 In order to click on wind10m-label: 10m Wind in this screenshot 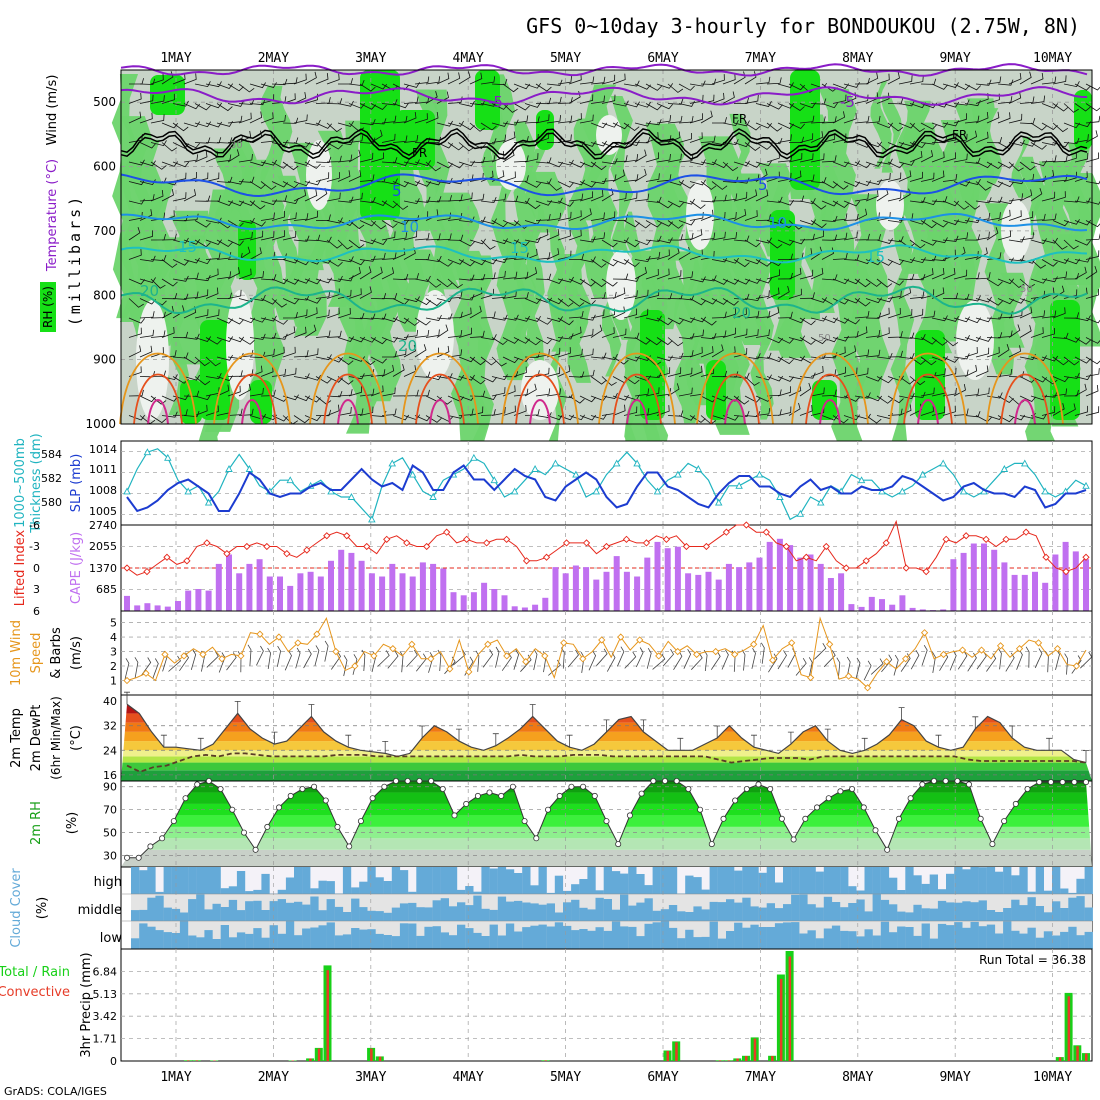, I will do `click(16, 653)`.